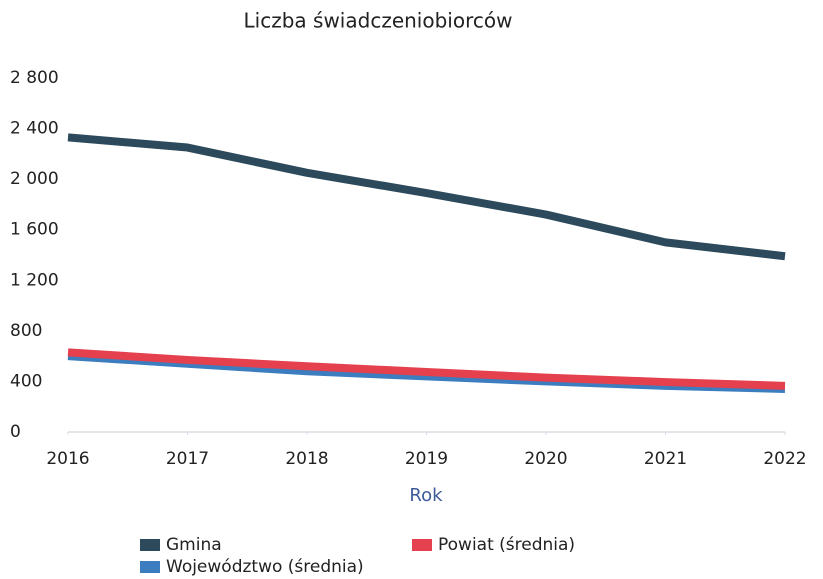 This screenshot has height=579, width=823. I want to click on legend-label: Województwo (średnia), so click(265, 567).